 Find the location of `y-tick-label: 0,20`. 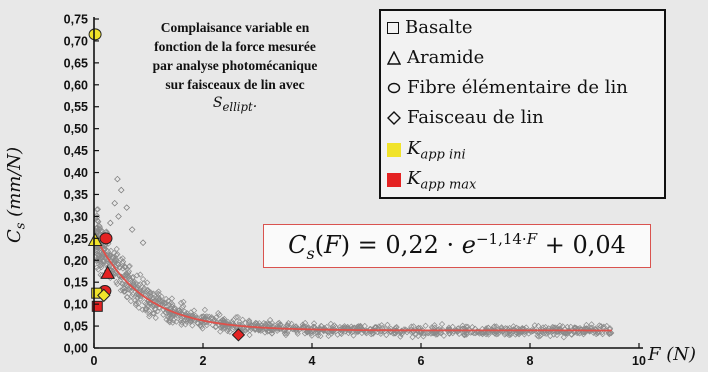

y-tick-label: 0,20 is located at coordinates (76, 261).